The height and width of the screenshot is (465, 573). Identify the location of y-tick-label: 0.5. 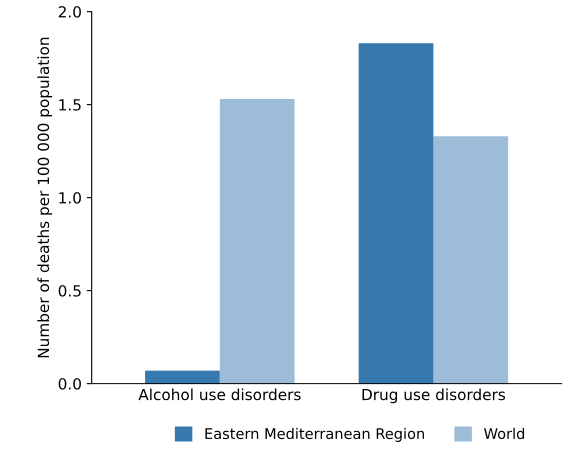
(69, 291).